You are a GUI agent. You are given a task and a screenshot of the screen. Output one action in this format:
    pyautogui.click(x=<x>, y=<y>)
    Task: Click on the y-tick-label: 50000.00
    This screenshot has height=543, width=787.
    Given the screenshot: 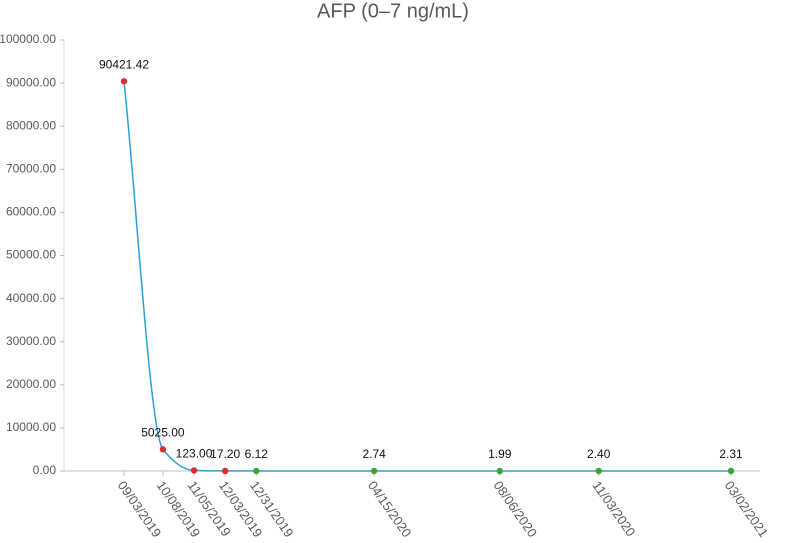 What is the action you would take?
    pyautogui.click(x=31, y=255)
    